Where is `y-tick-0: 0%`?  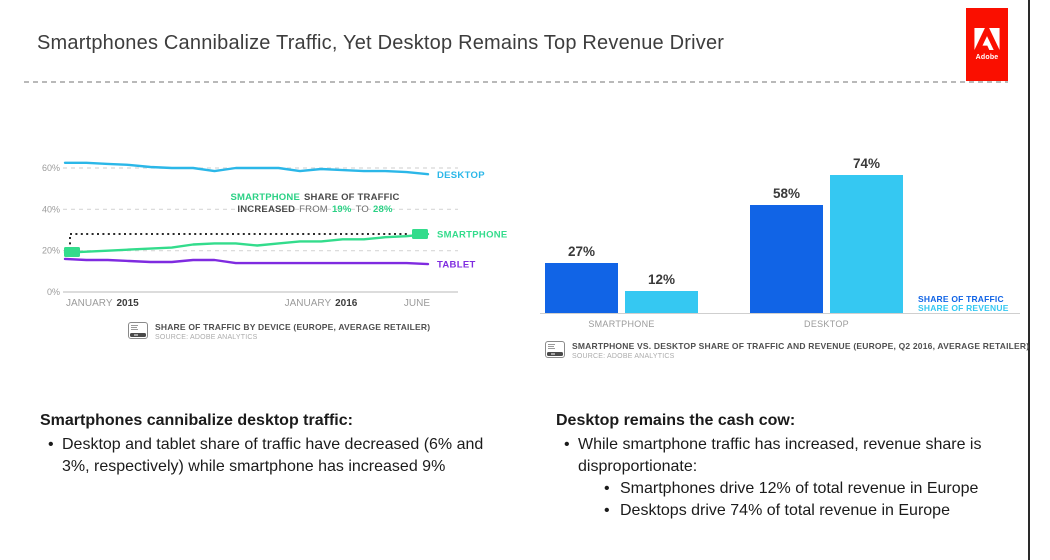
y-tick-0: 0% is located at coordinates (53, 292).